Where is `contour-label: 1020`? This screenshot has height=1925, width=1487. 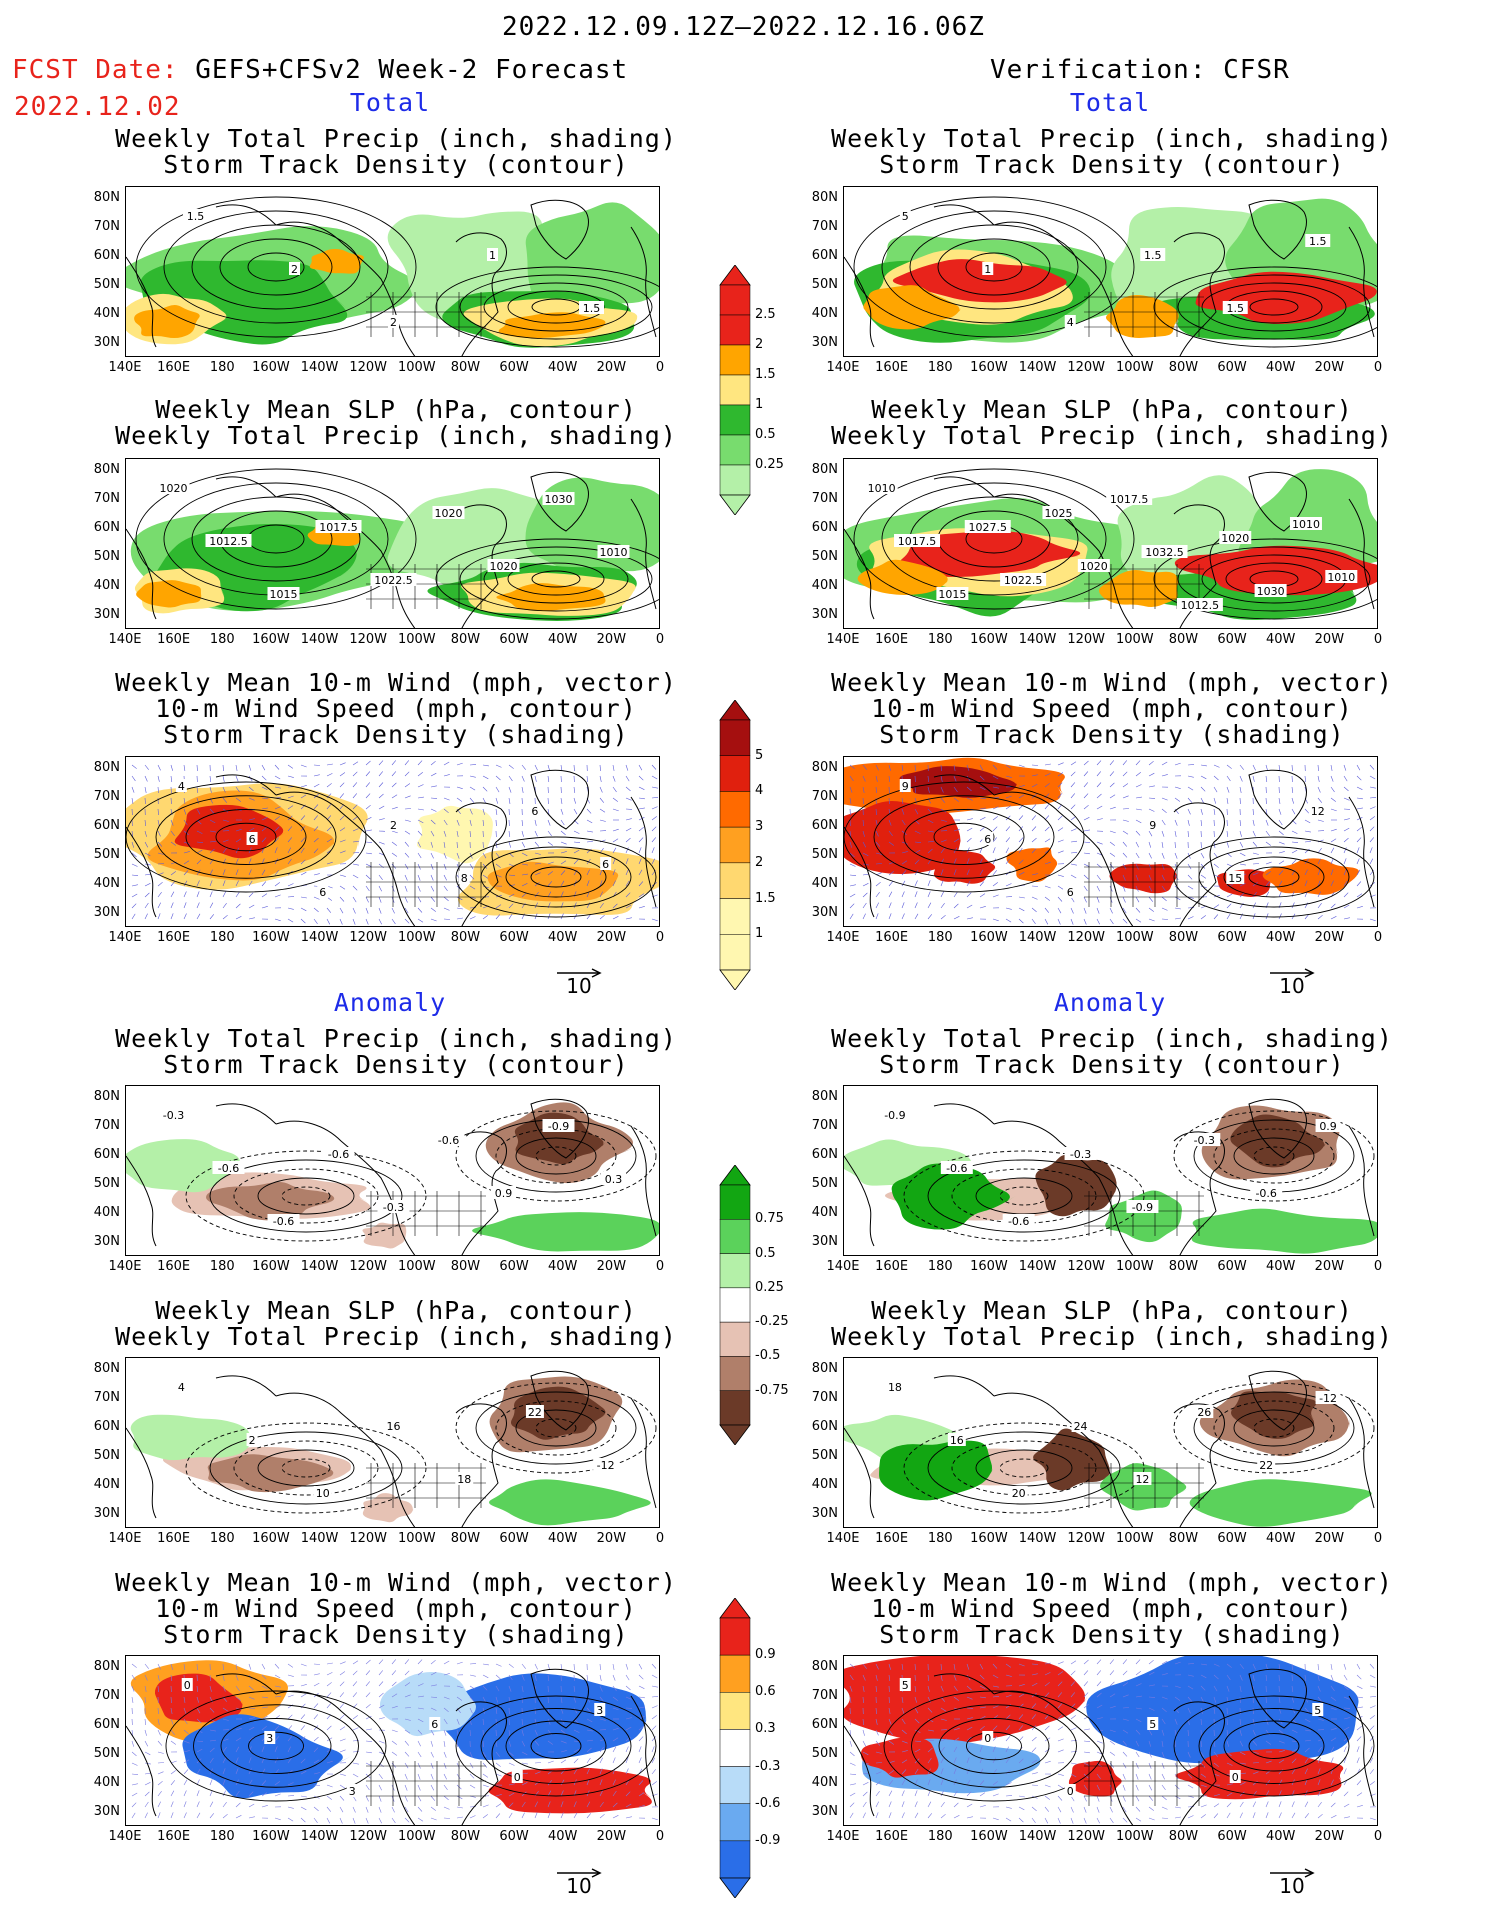 contour-label: 1020 is located at coordinates (174, 488).